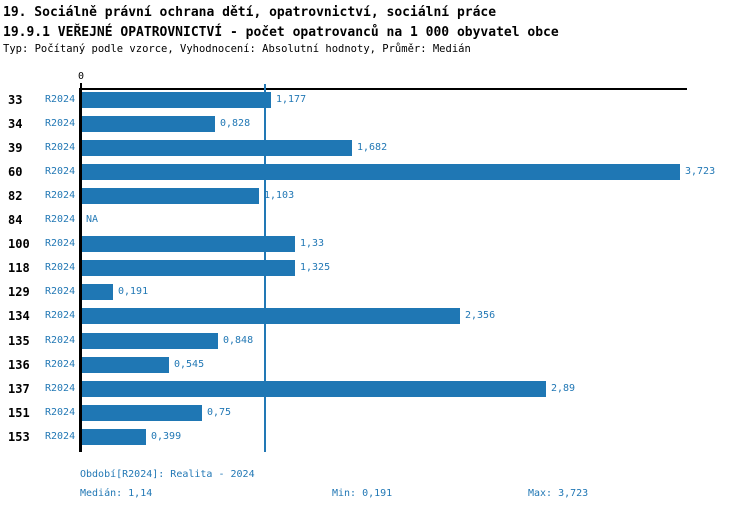  Describe the element at coordinates (383, 89) in the screenshot. I see `x-axis-line` at that location.